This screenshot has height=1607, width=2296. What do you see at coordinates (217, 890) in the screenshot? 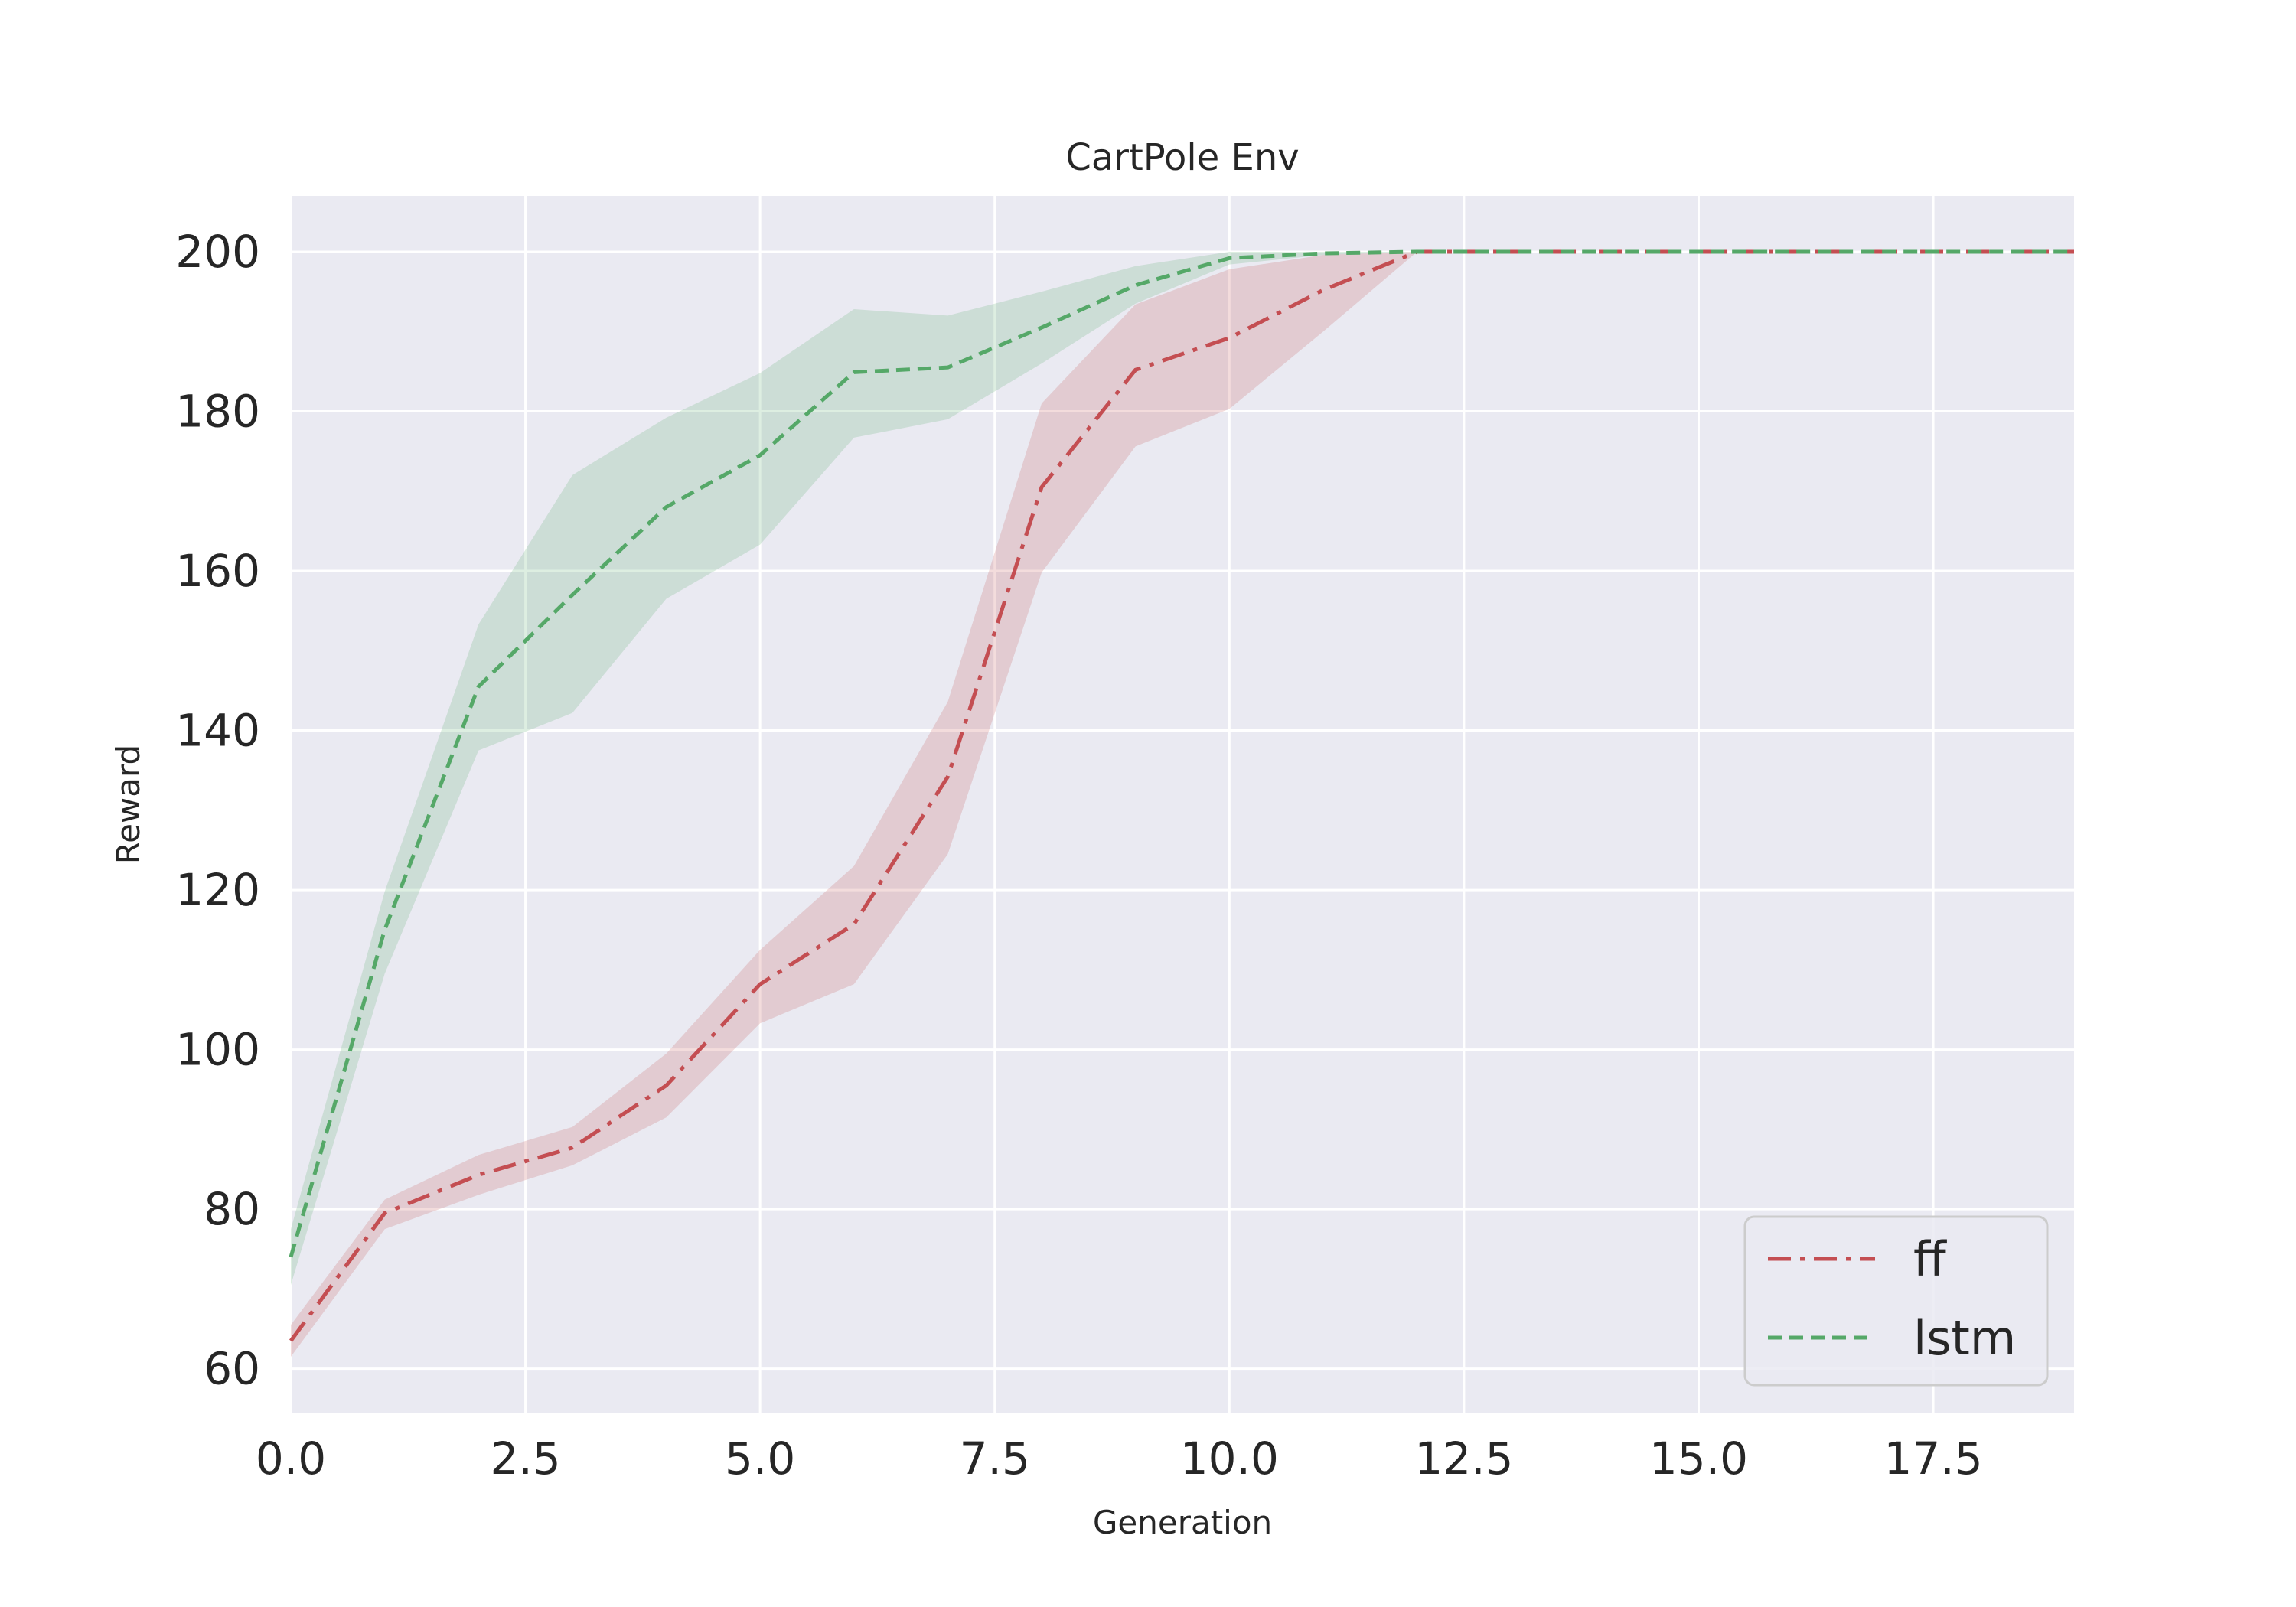
I see `y-tick-label: 120` at bounding box center [217, 890].